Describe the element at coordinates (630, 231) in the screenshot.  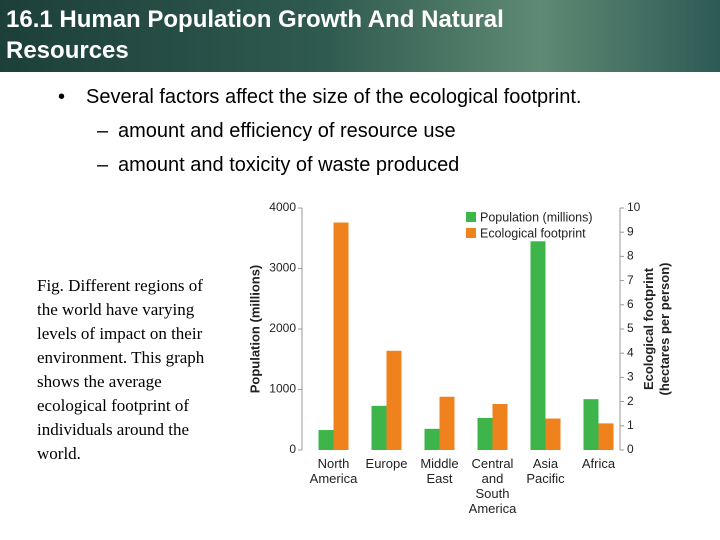
I see `y2-tick-label: 9` at that location.